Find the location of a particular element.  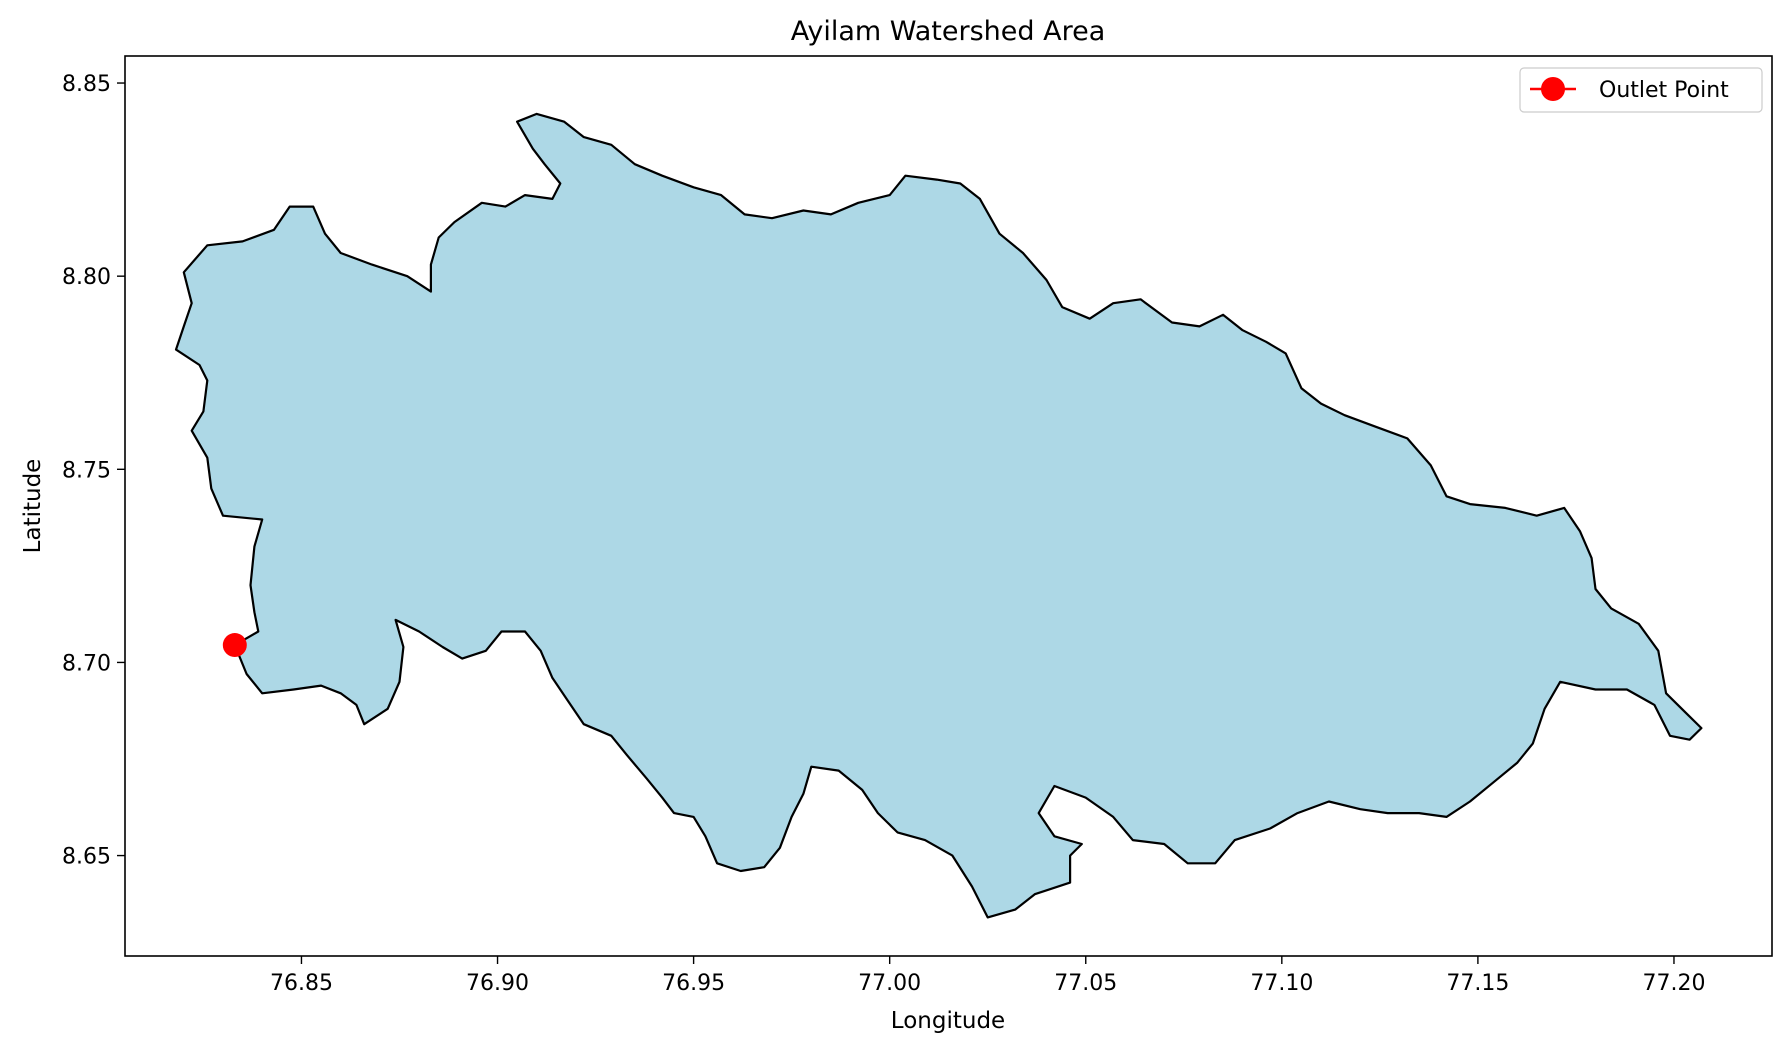

x-axis: 76.85 76.90 76.95 77.00 77.05 77.10 77.15 77.20 is located at coordinates (987, 976).